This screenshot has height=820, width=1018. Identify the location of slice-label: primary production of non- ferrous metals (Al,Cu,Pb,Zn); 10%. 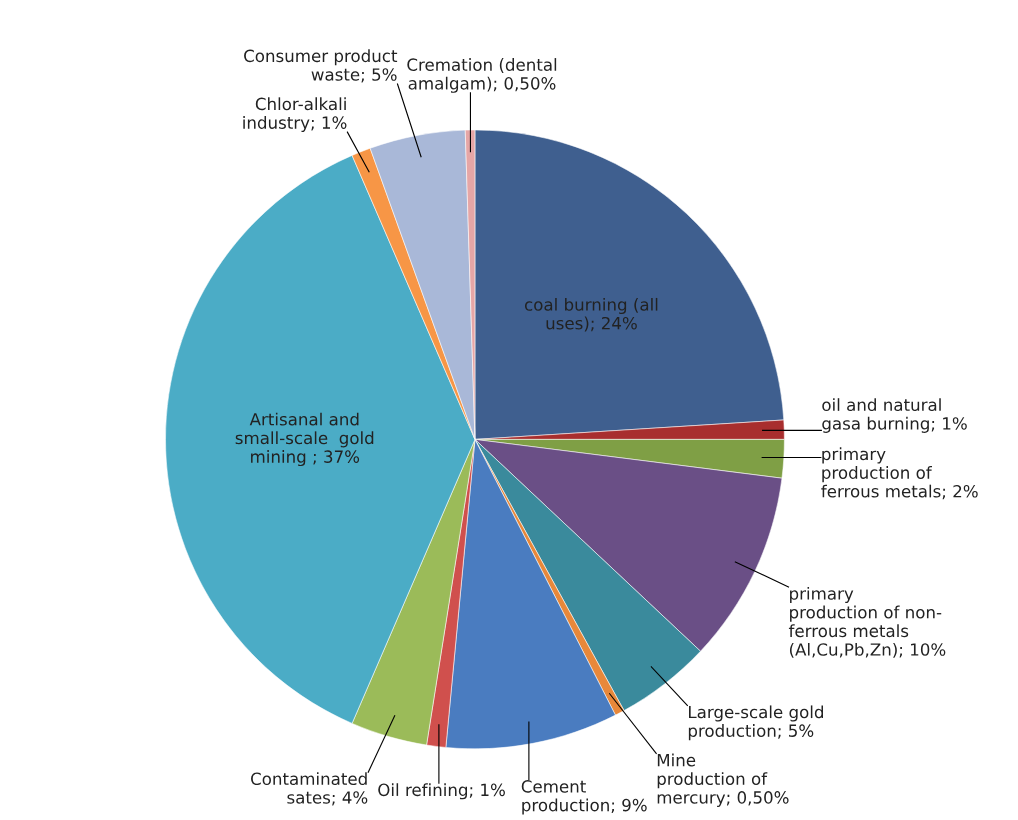
(867, 622).